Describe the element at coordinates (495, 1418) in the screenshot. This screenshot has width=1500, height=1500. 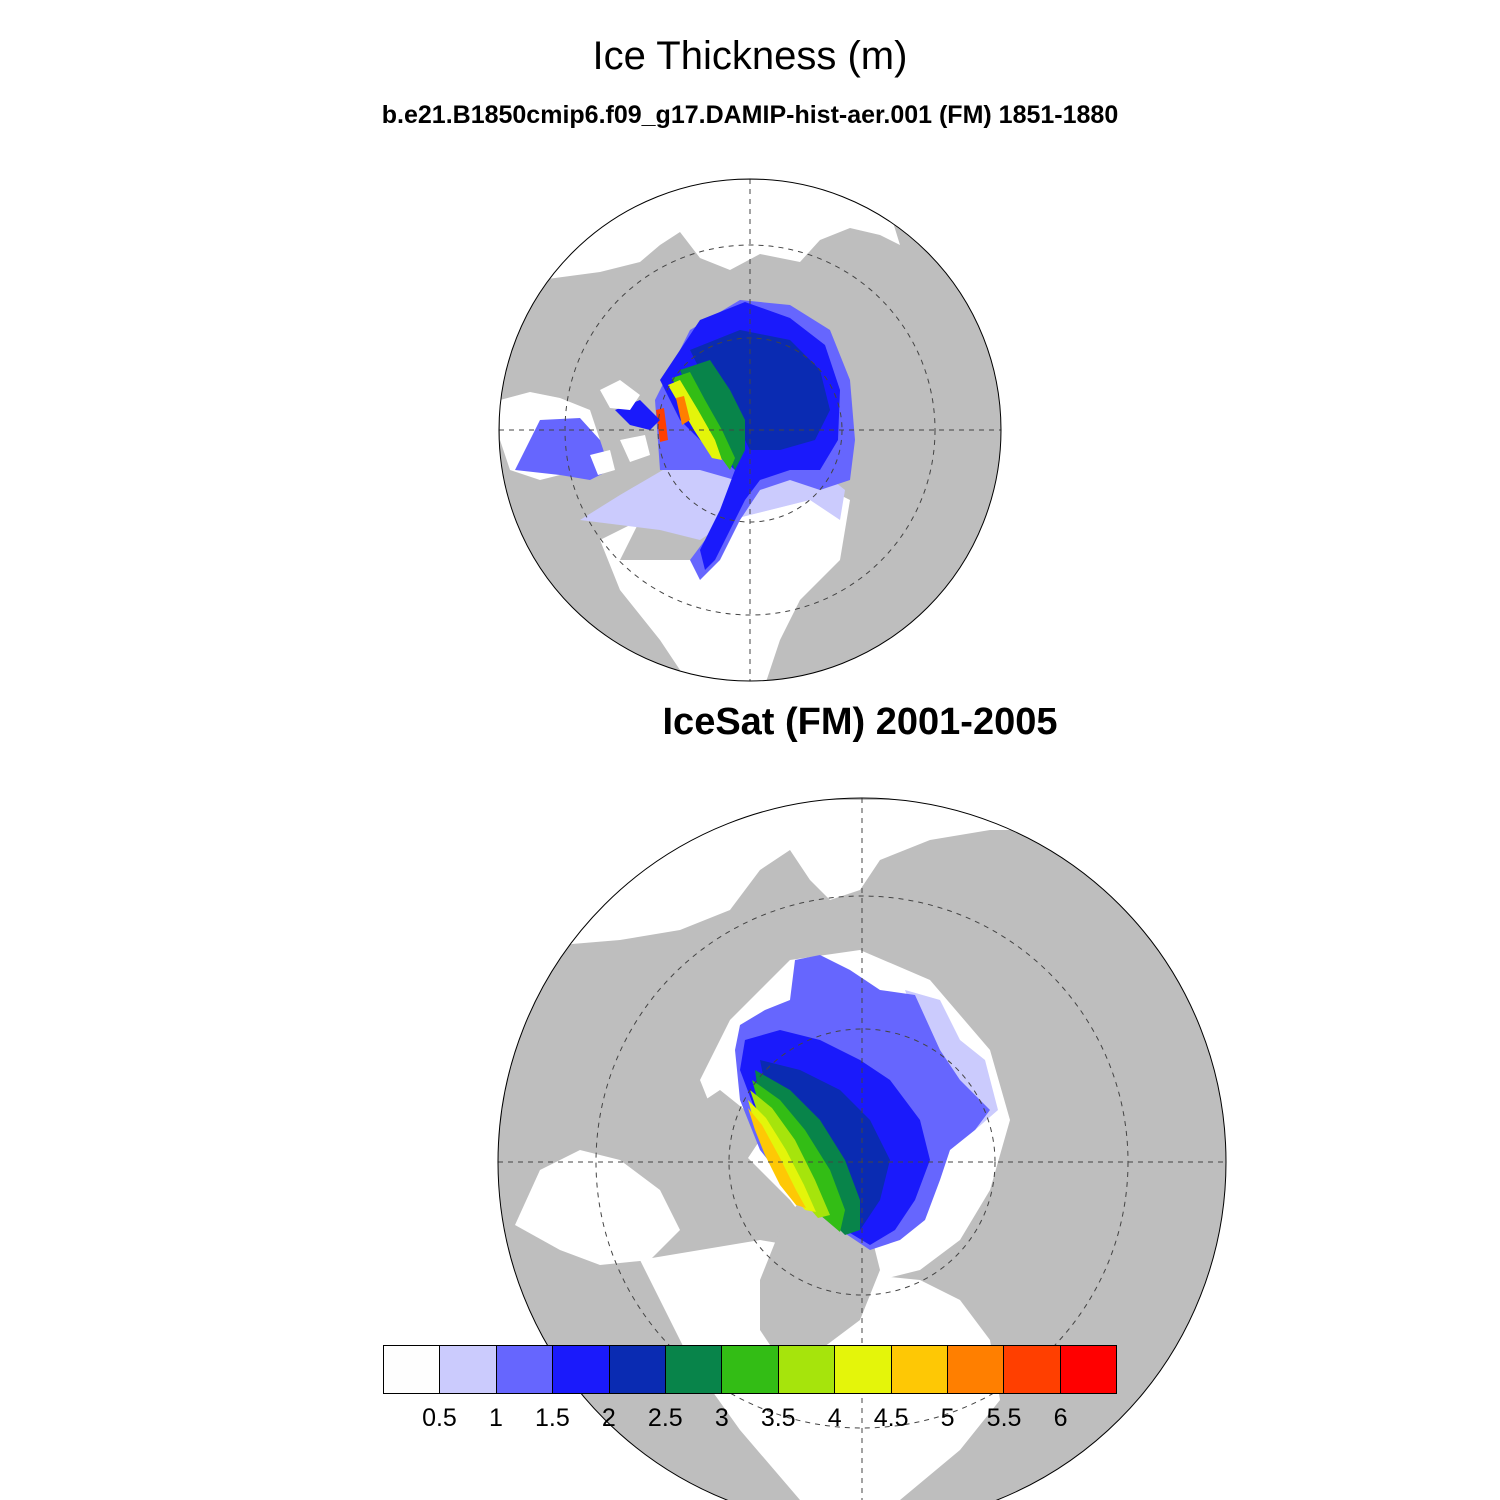
I see `colorbar-label: 1` at that location.